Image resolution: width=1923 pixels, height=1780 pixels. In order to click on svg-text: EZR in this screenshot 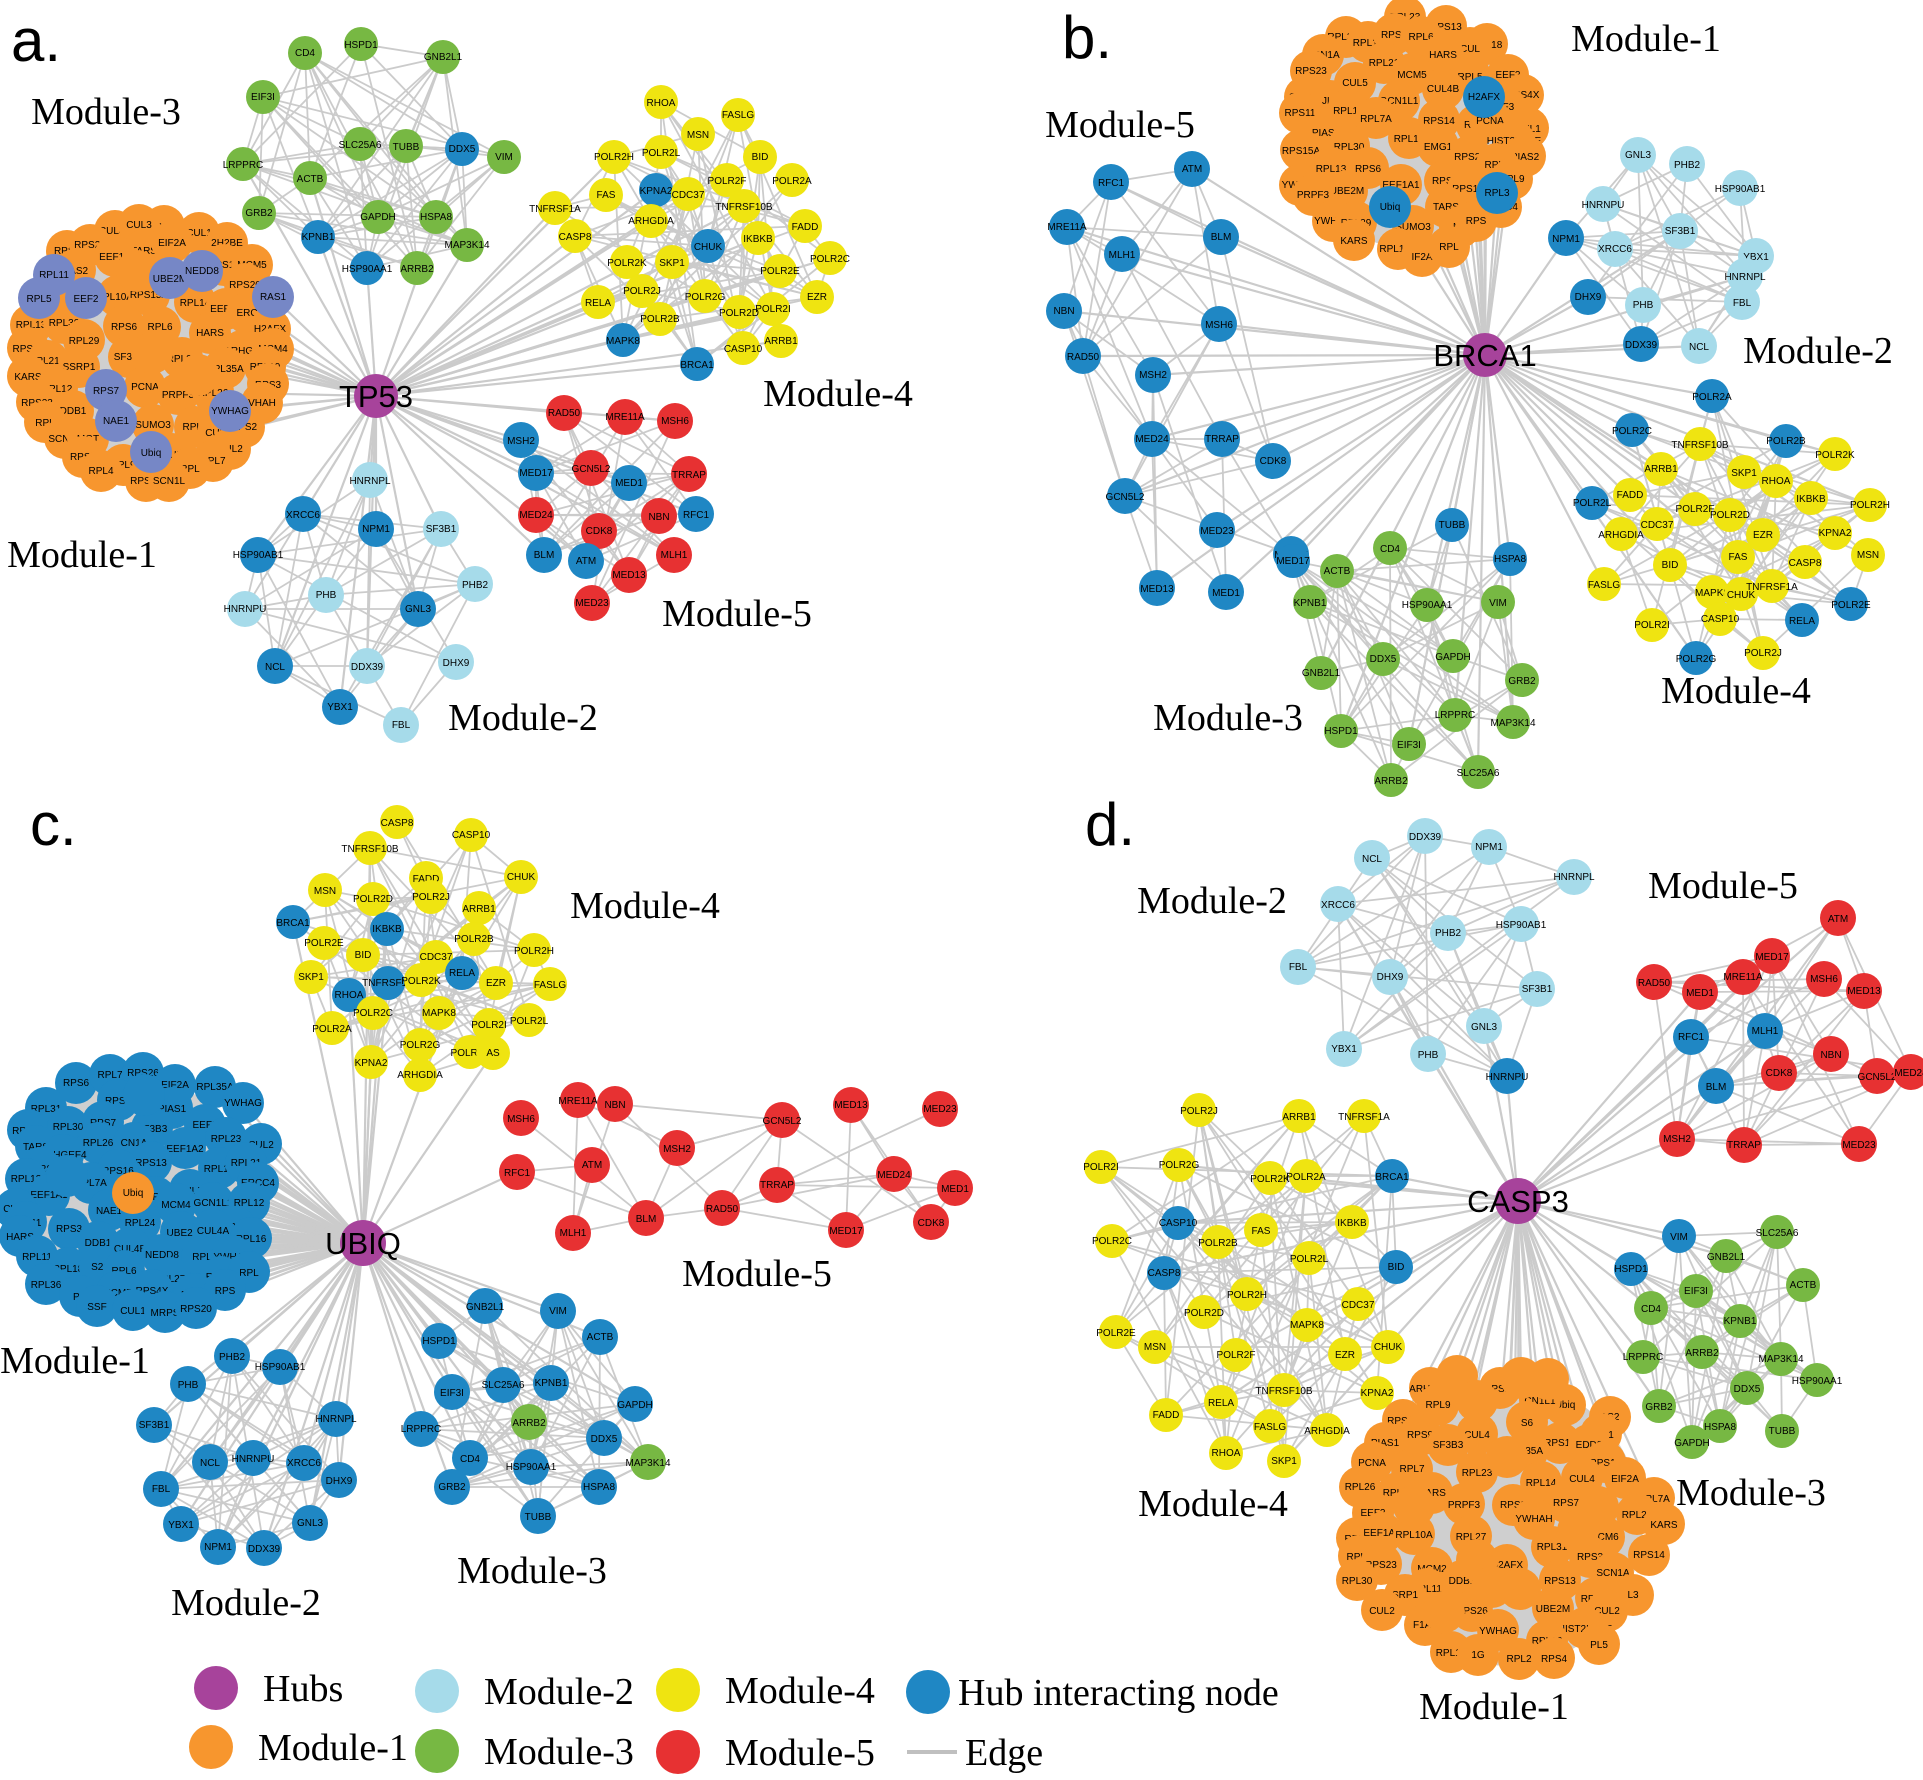, I will do `click(496, 983)`.